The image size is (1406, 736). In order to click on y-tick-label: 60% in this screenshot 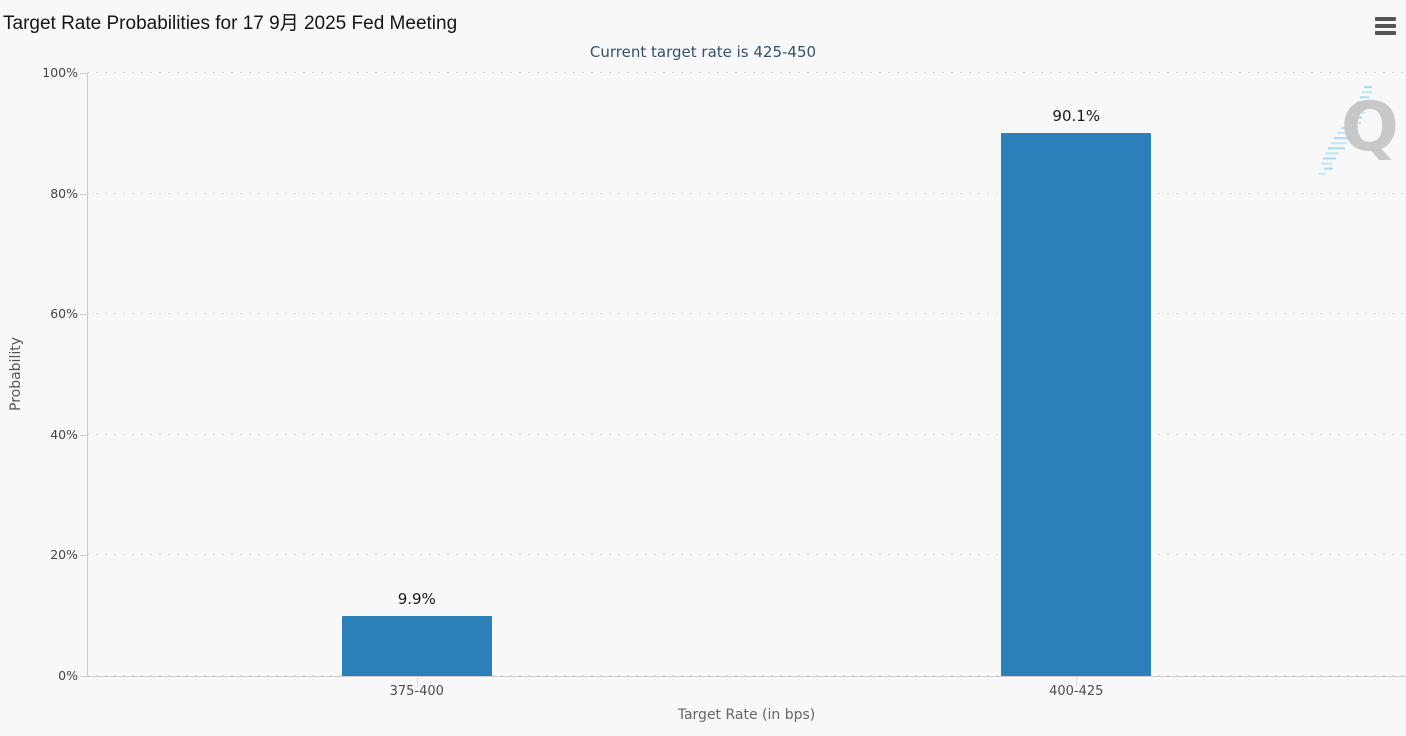, I will do `click(64, 313)`.